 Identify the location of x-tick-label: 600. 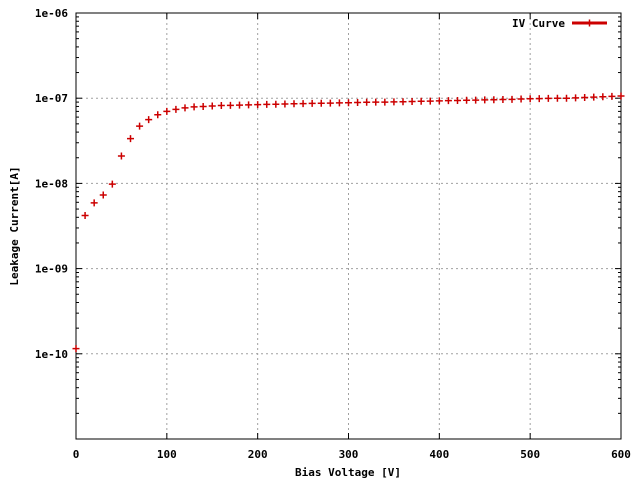
(621, 454).